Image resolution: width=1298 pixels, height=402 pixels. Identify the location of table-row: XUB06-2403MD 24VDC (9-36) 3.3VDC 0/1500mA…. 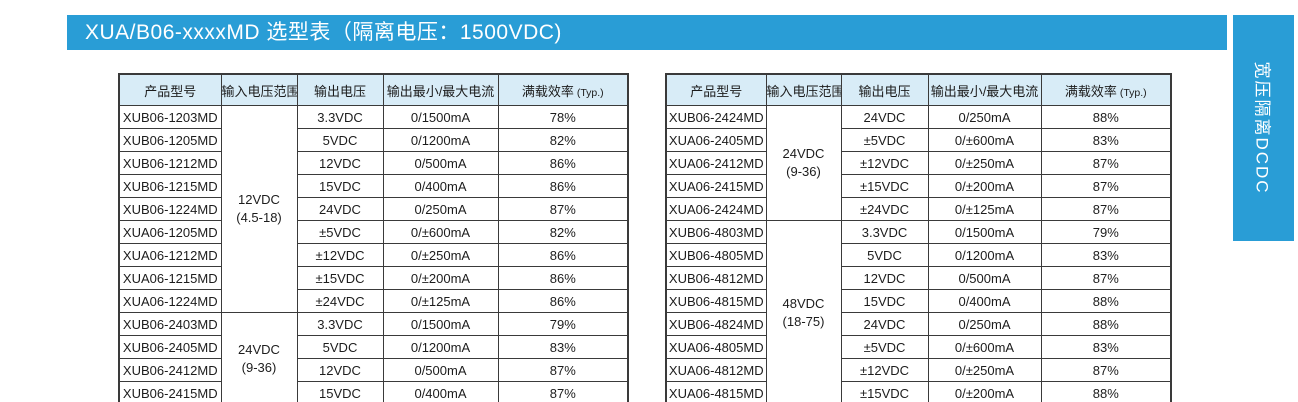
(373, 357).